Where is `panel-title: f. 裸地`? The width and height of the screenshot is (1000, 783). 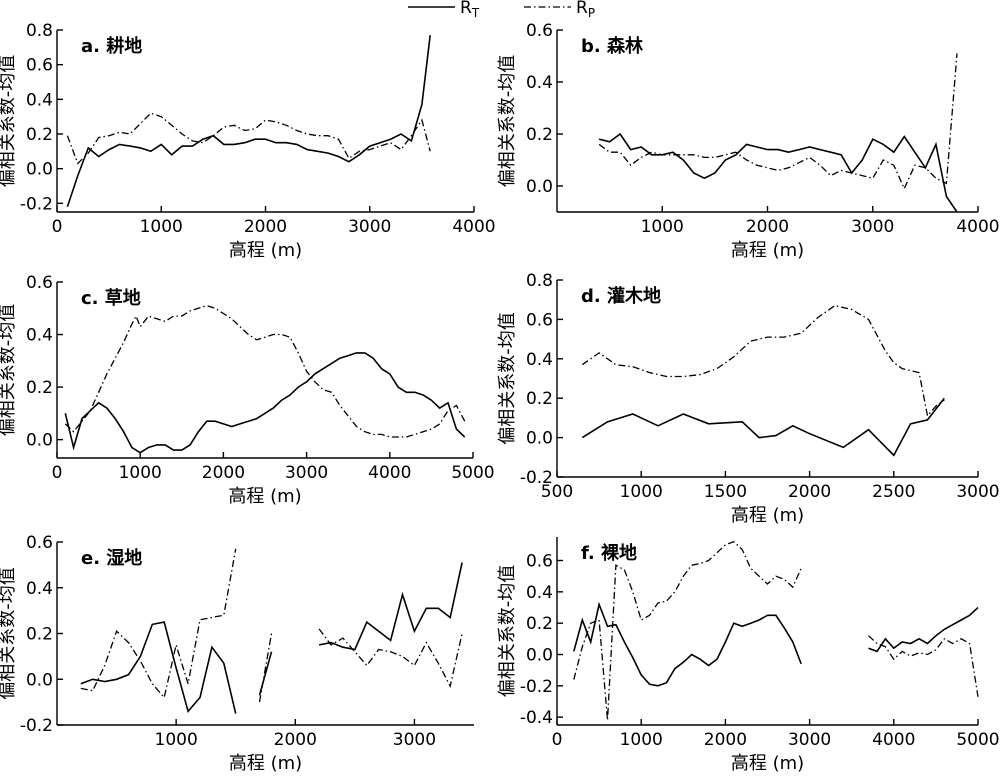 panel-title: f. 裸地 is located at coordinates (609, 553).